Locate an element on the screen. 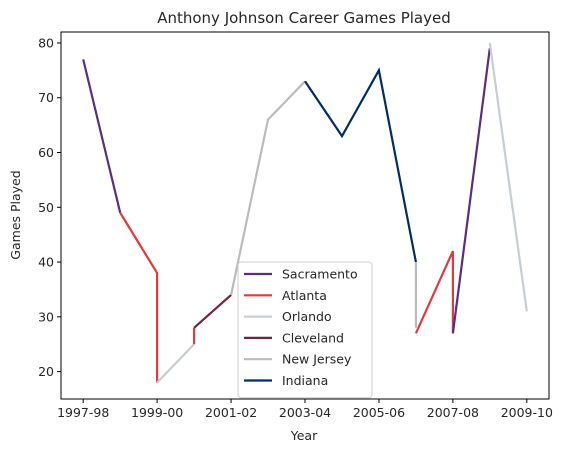 The image size is (569, 453). y-tick-label: 70 is located at coordinates (46, 97).